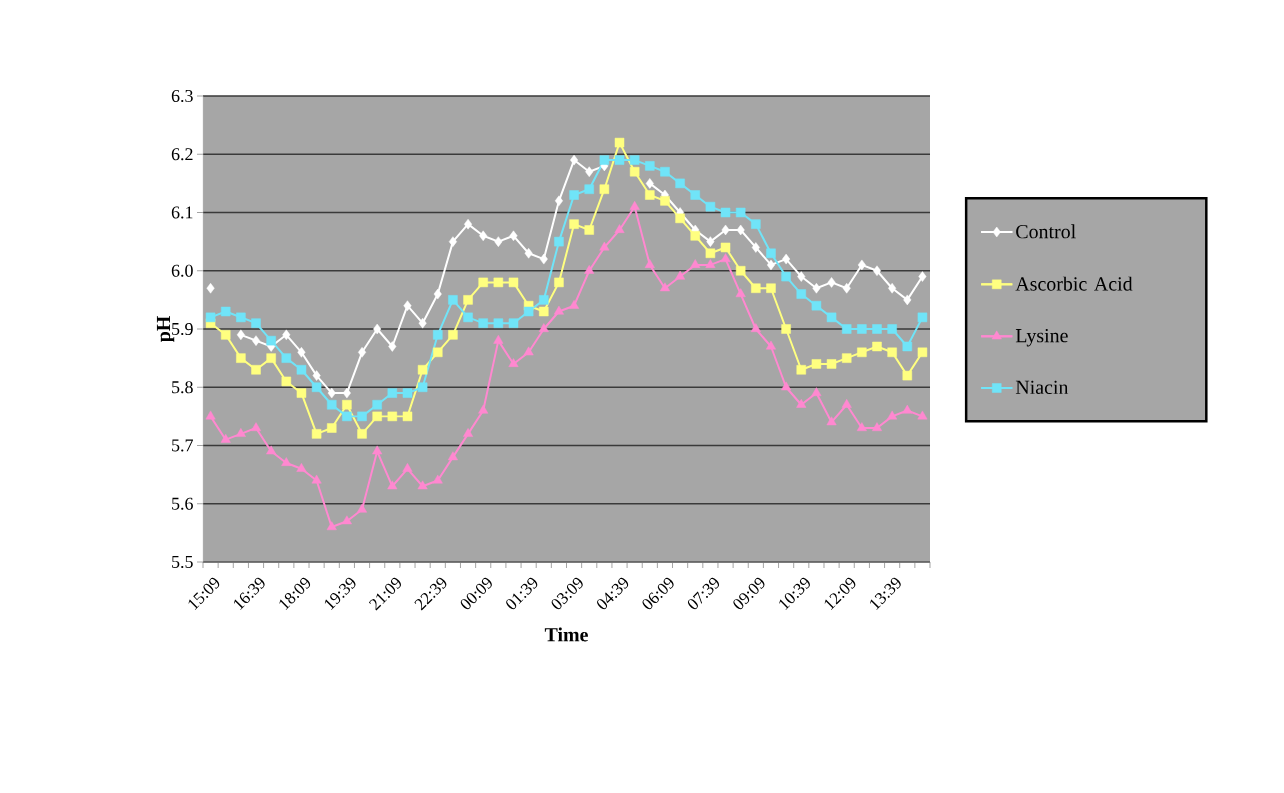 Image resolution: width=1284 pixels, height=793 pixels. What do you see at coordinates (182, 154) in the screenshot?
I see `y-tick-label: 6.2` at bounding box center [182, 154].